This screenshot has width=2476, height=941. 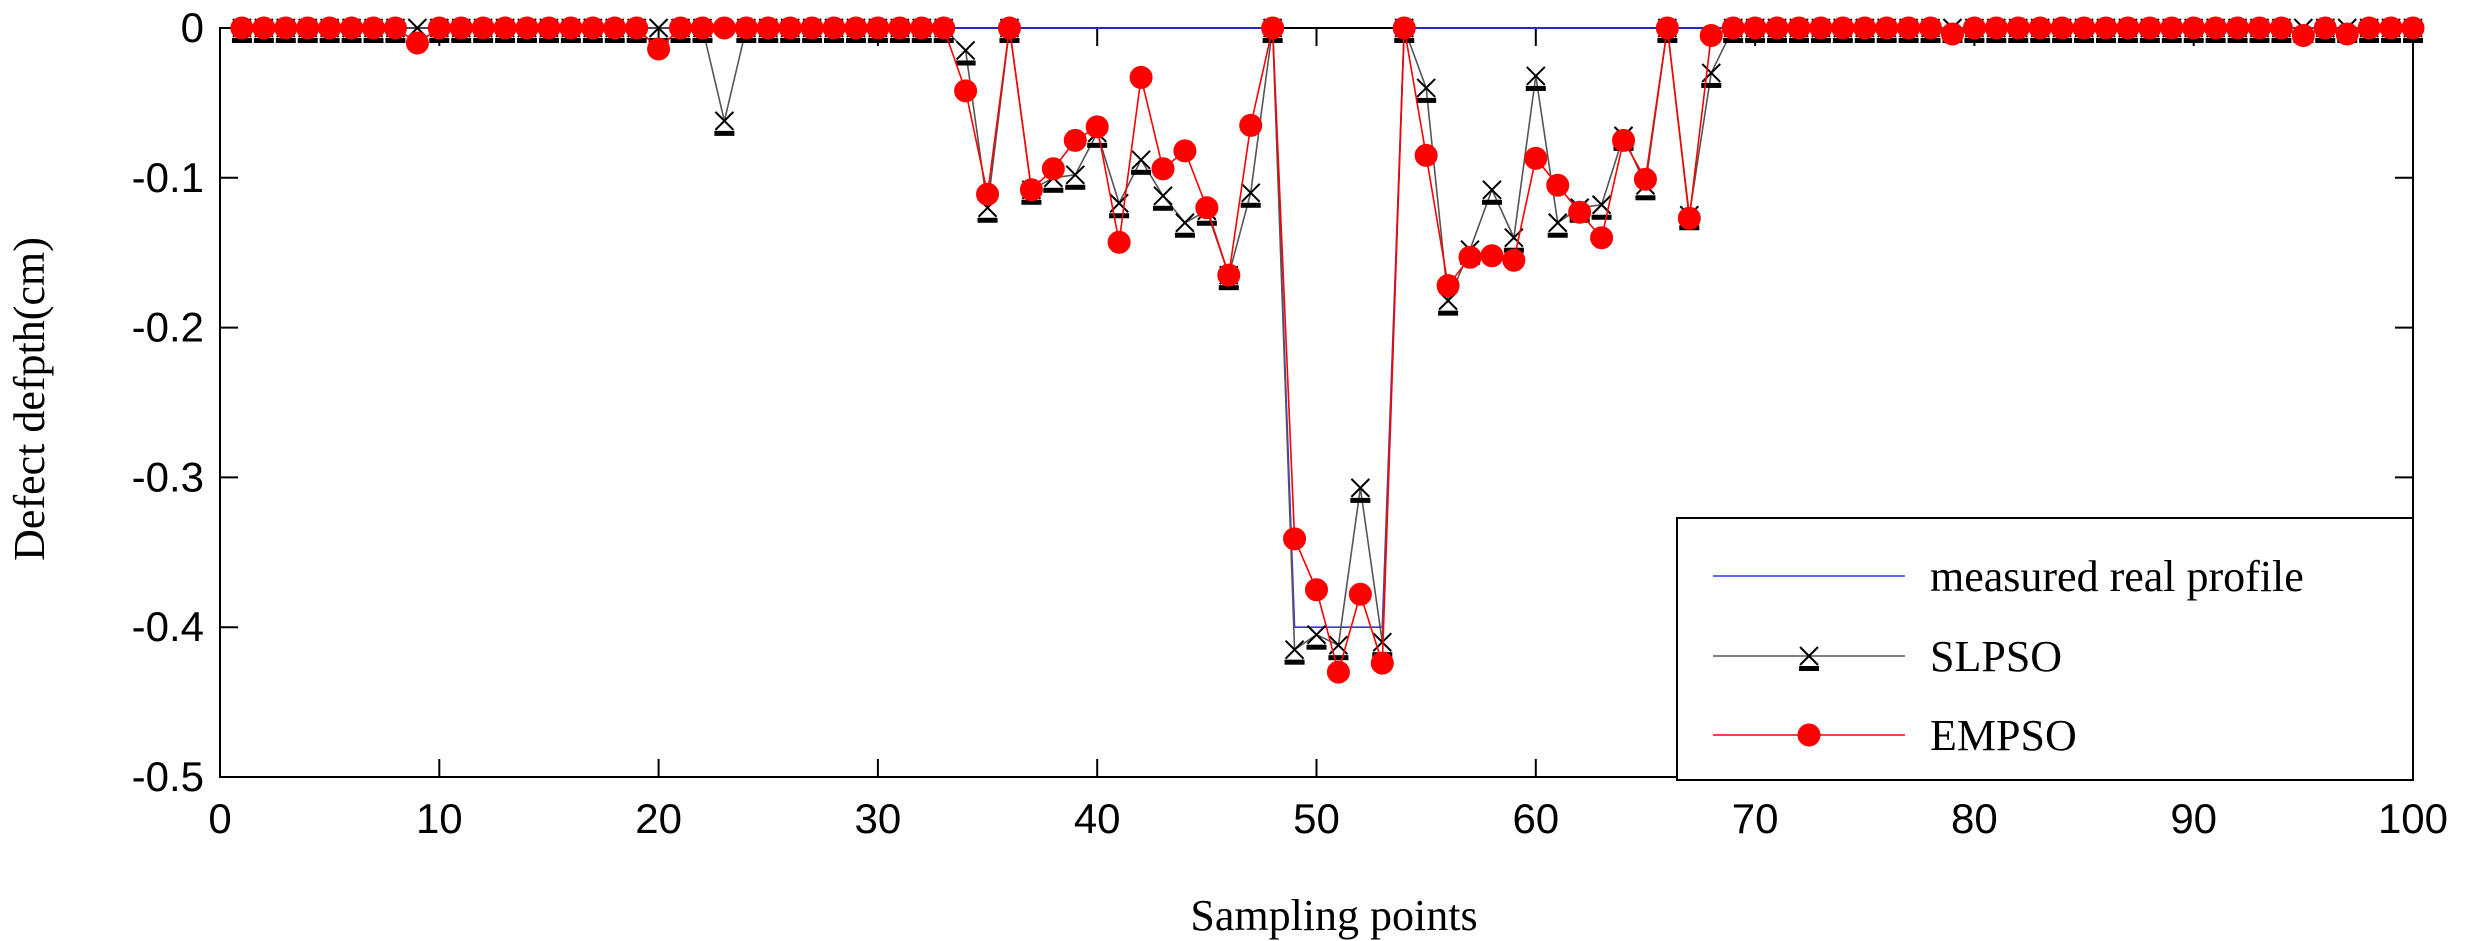 What do you see at coordinates (2003, 735) in the screenshot?
I see `legend-label-empso: EMPSO` at bounding box center [2003, 735].